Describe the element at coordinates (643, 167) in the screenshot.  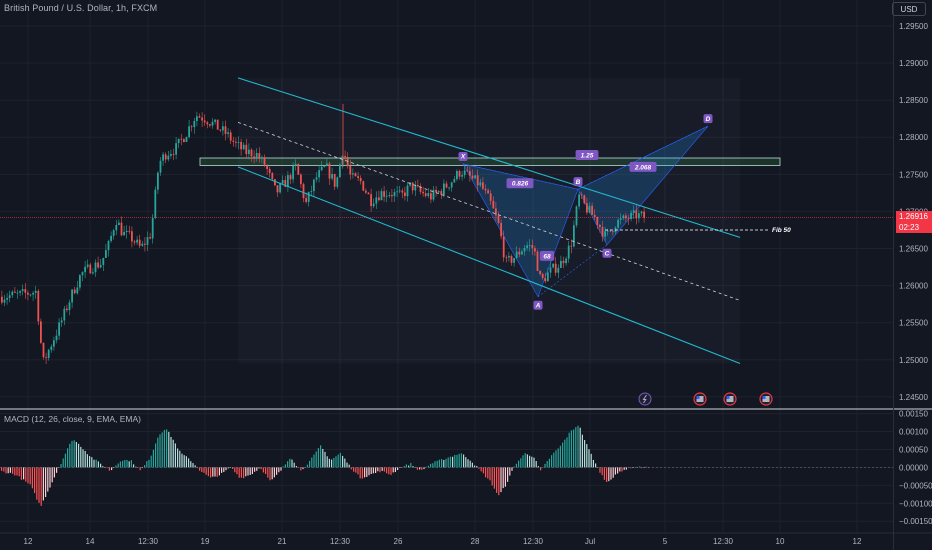
I see `ratio-label: 2.068` at that location.